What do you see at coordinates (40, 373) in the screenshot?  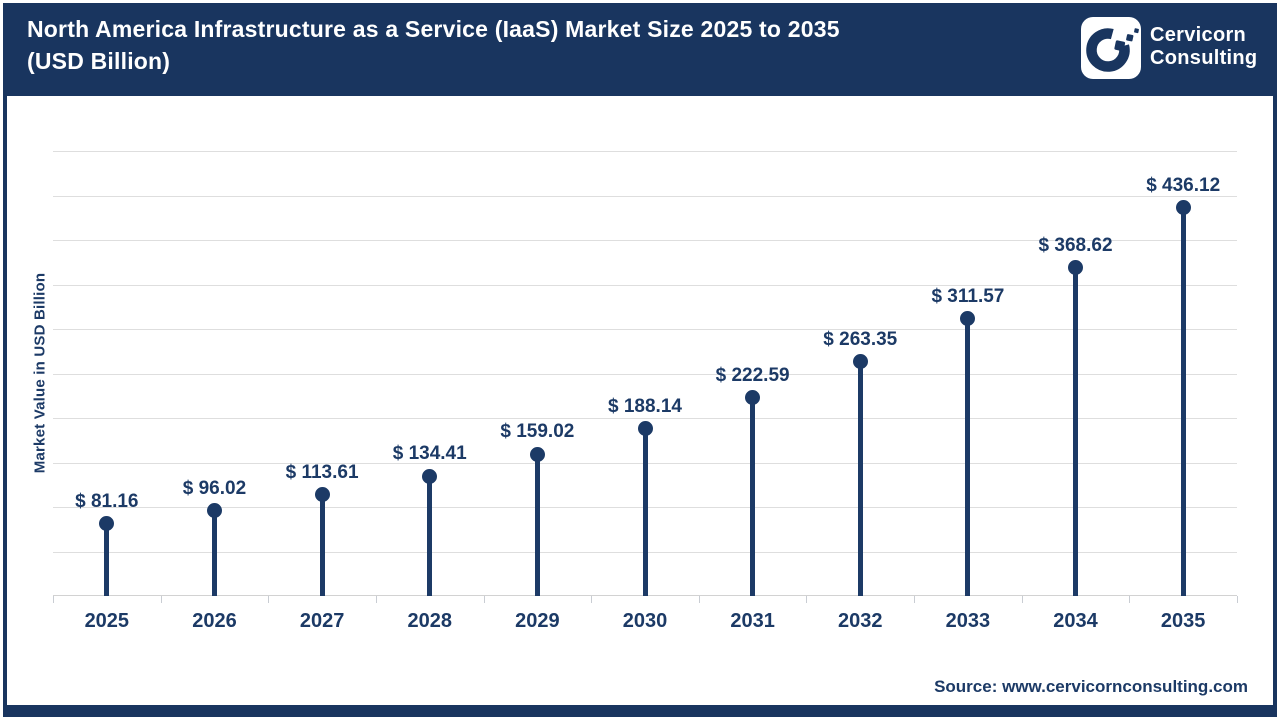 I see `y-axis-label: Market Value in USD Billion` at bounding box center [40, 373].